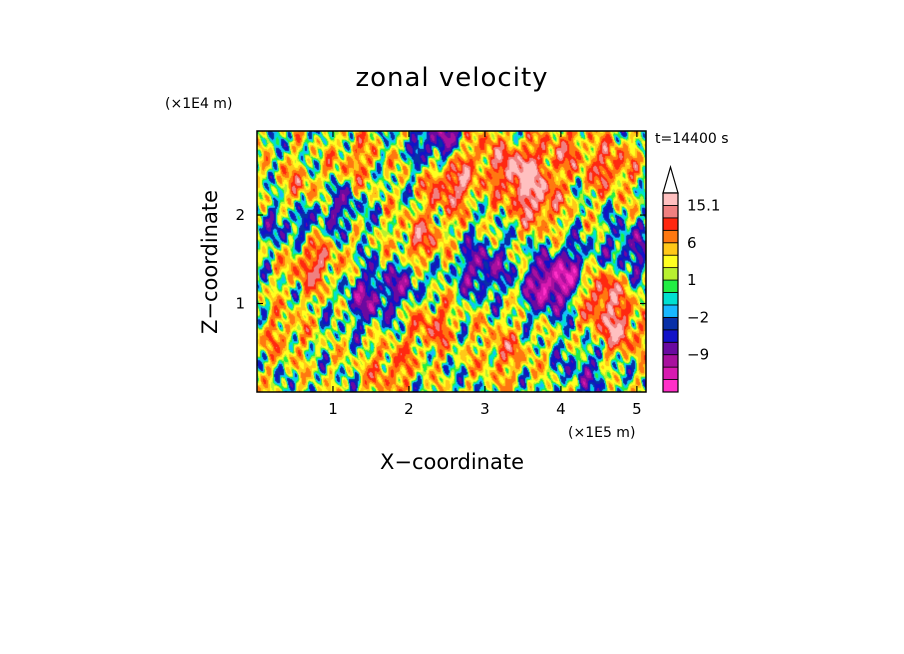 This screenshot has height=654, width=904. I want to click on y-unit-label: (×1E4 m), so click(198, 104).